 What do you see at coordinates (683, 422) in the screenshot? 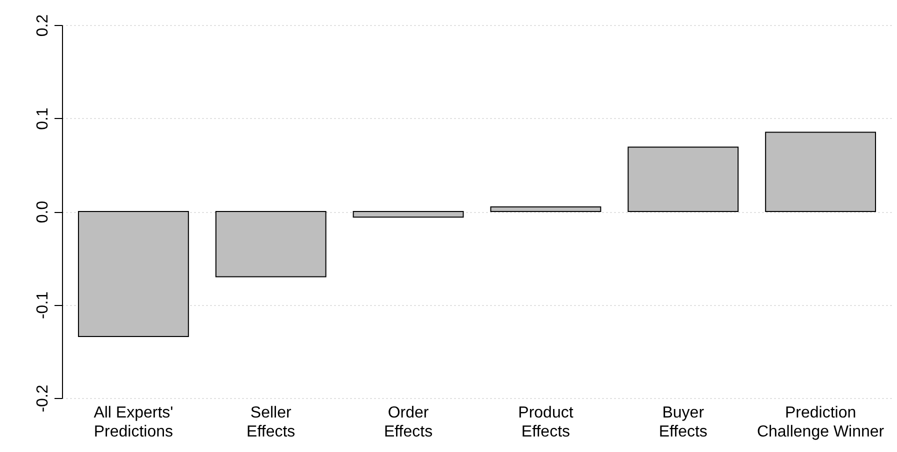
I see `x-tick-label: Buyer Effects` at bounding box center [683, 422].